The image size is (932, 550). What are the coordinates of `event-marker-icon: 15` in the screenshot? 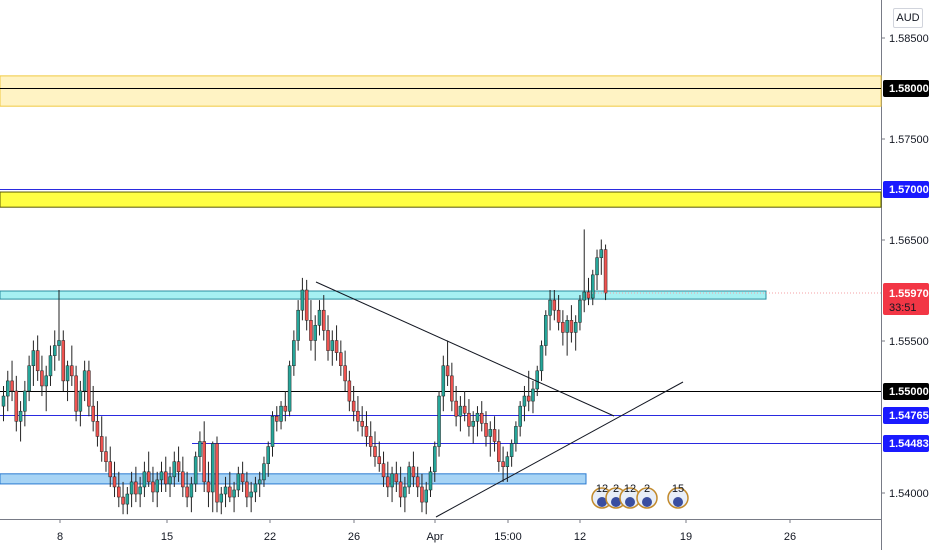 It's located at (678, 496).